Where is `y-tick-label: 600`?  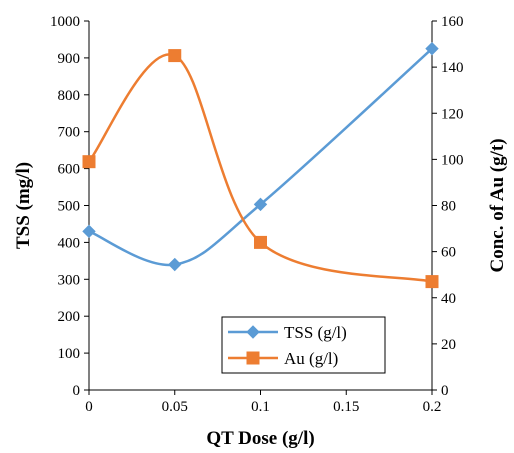
y-tick-label: 600 is located at coordinates (69, 170).